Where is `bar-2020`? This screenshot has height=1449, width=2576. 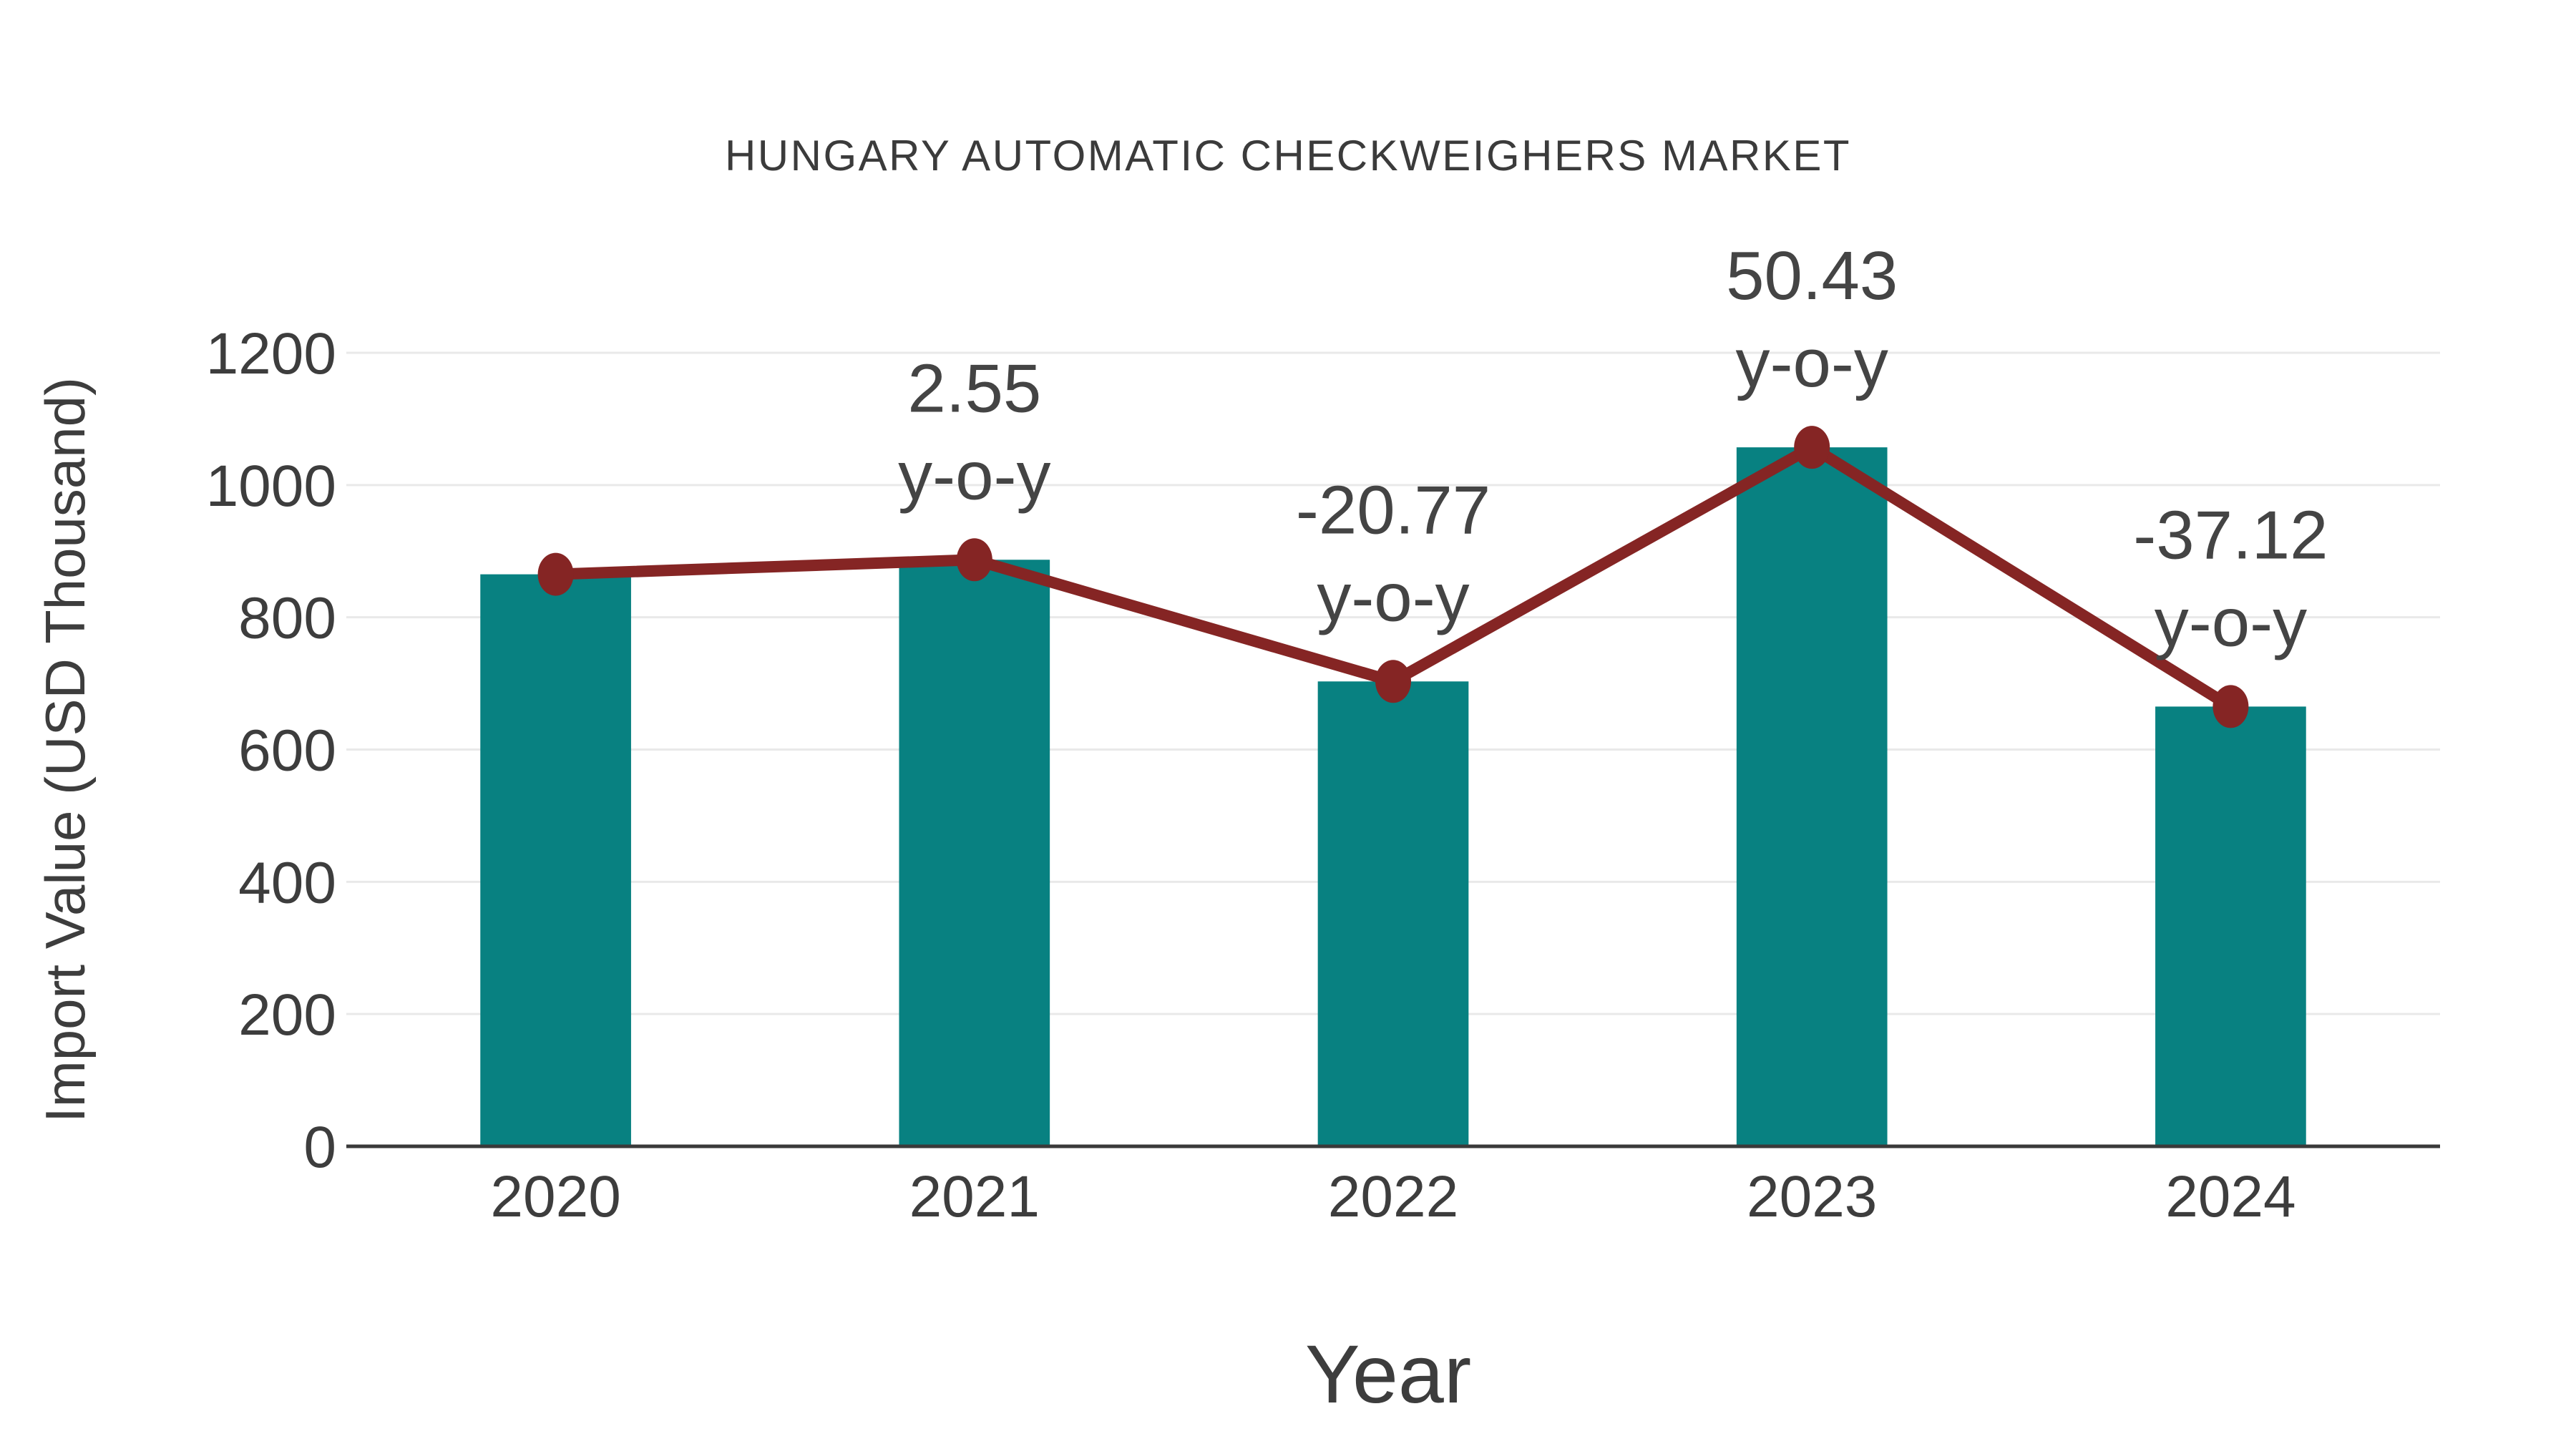 bar-2020 is located at coordinates (555, 860).